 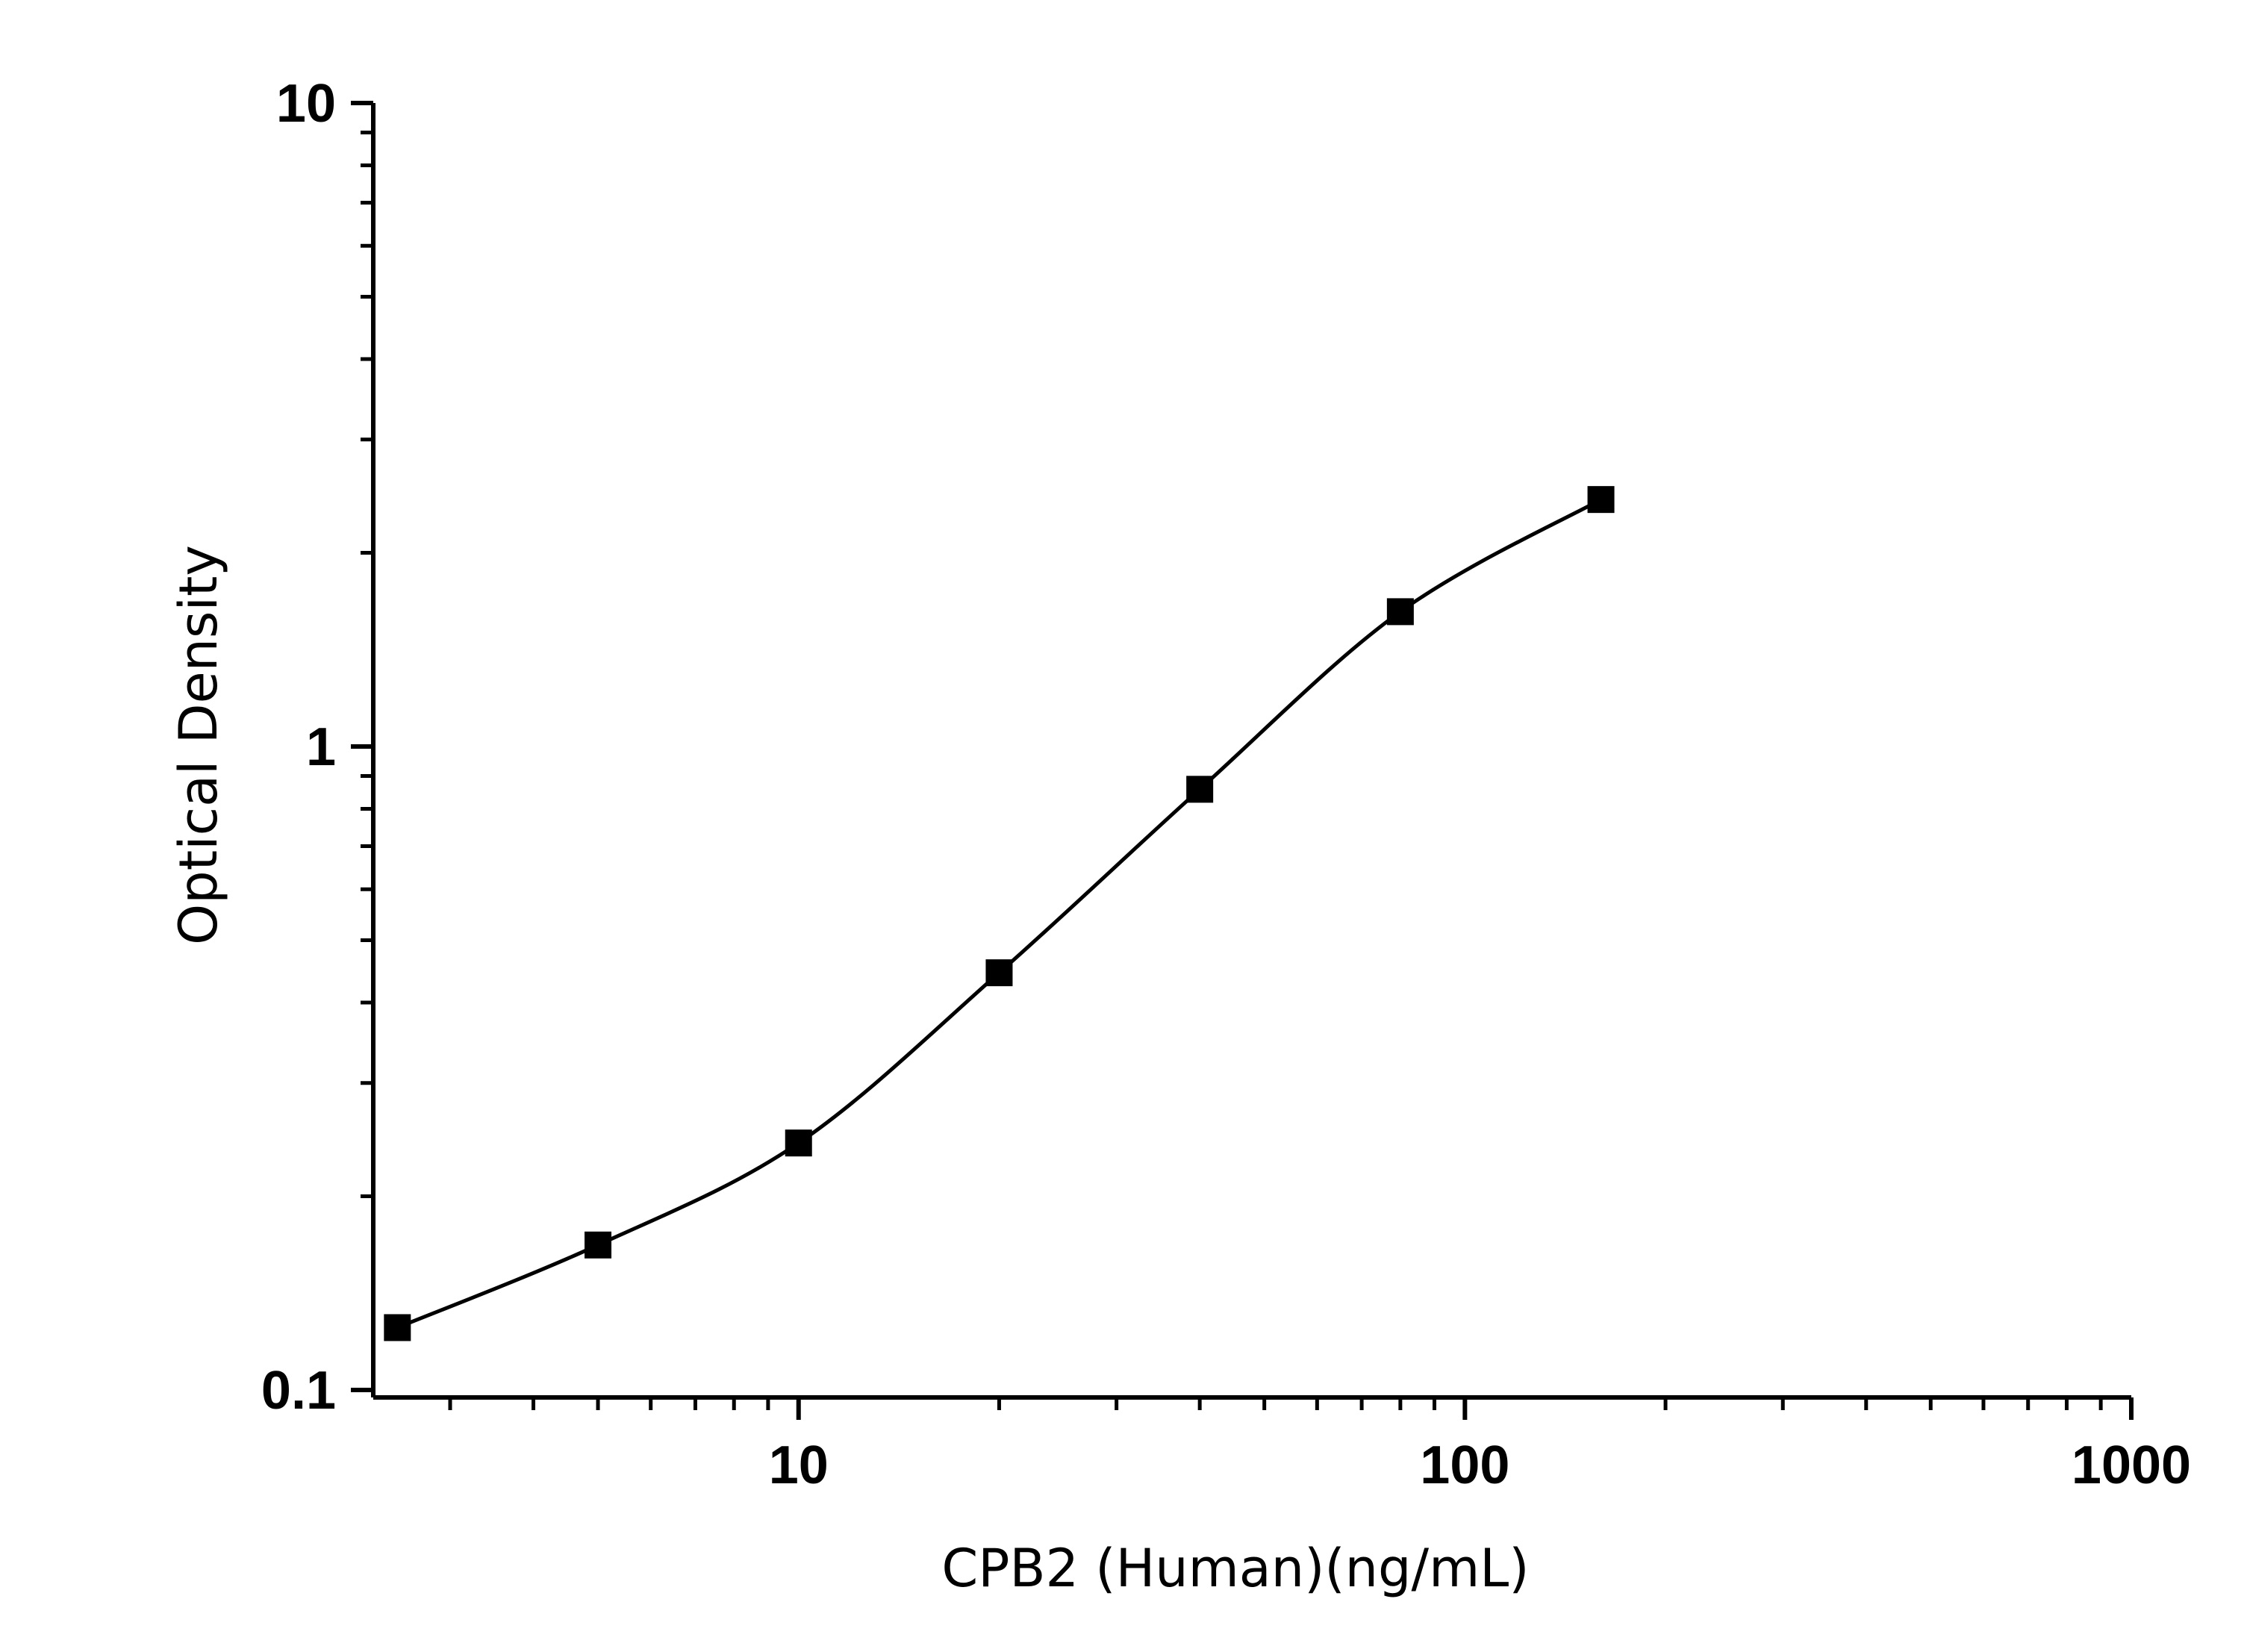 What do you see at coordinates (1464, 1466) in the screenshot?
I see `x-tick-label: 100` at bounding box center [1464, 1466].